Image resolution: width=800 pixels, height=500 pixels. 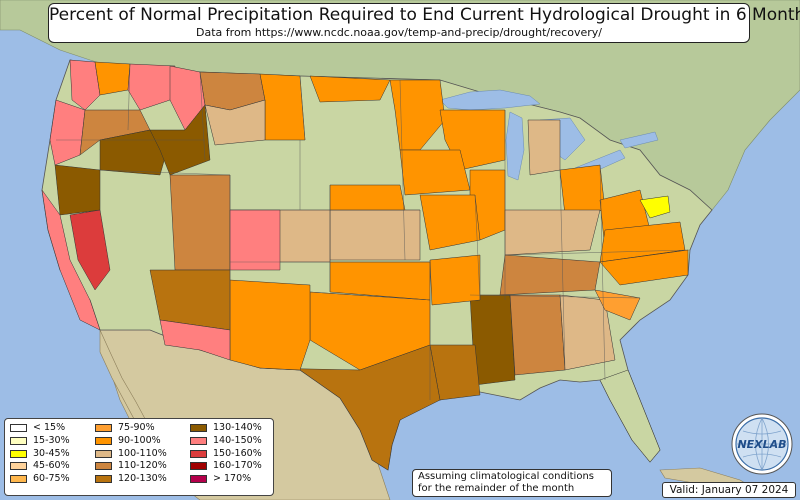 What do you see at coordinates (729, 490) in the screenshot?
I see `valid-date: Valid: January 07 2024` at bounding box center [729, 490].